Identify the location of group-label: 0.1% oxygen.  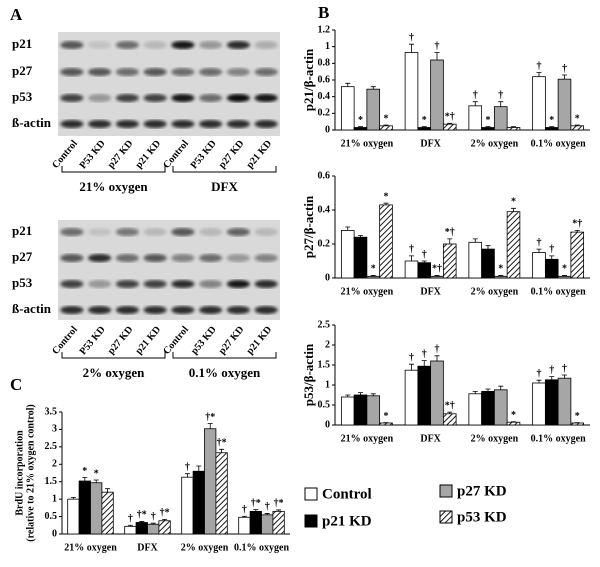
(225, 372).